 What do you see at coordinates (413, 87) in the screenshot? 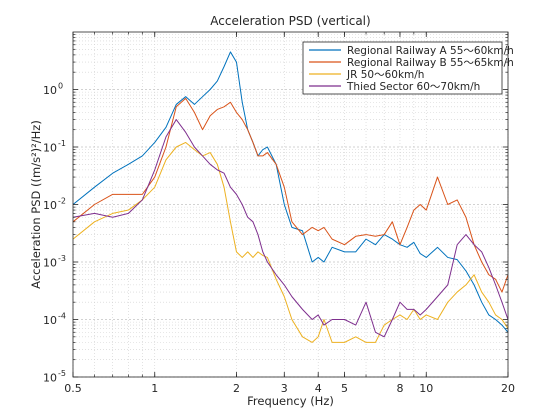
I see `legend-label: Thied Sector 60〜70km/h` at bounding box center [413, 87].